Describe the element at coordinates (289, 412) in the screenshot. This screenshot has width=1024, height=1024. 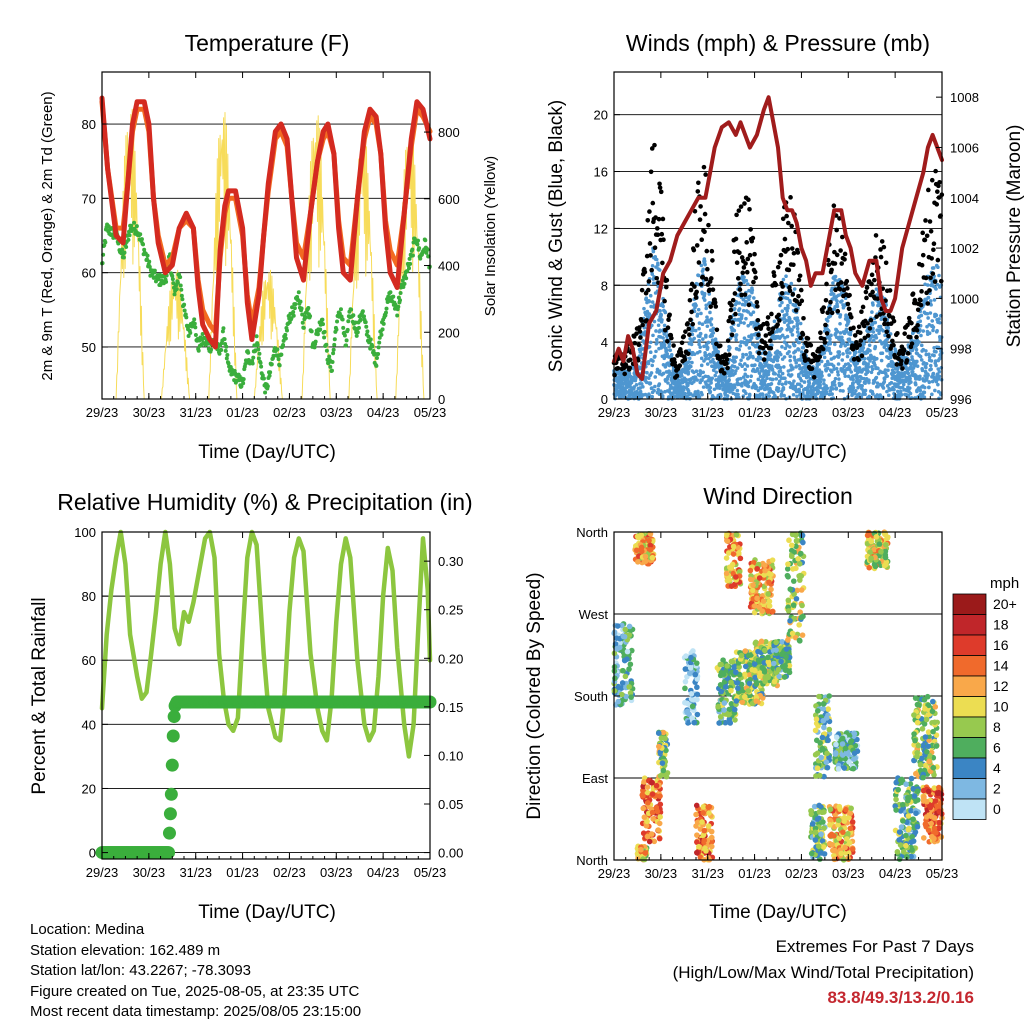
I see `x-tick-label: 02/23` at that location.